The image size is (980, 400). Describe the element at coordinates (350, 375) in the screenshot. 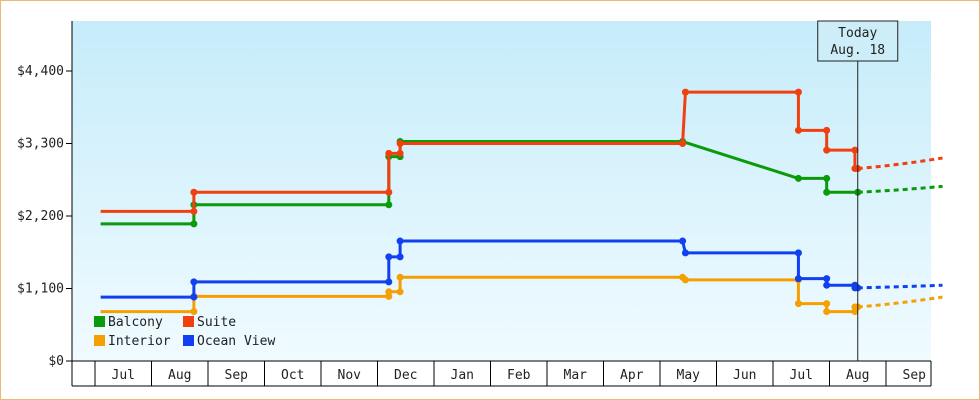

I see `x-tick-label: Nov` at that location.